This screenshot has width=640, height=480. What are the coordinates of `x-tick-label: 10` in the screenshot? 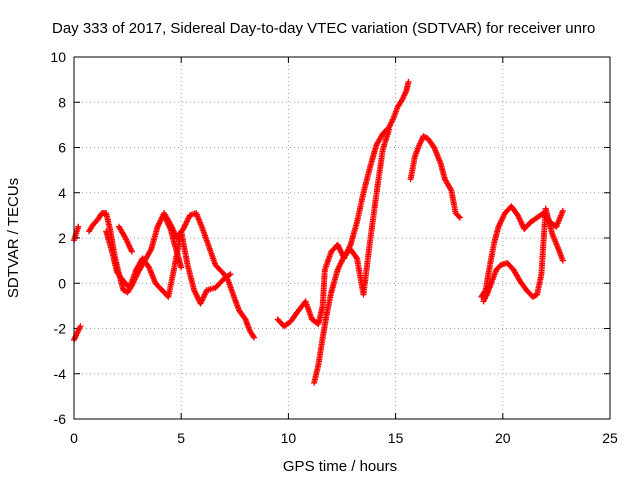 It's located at (289, 438).